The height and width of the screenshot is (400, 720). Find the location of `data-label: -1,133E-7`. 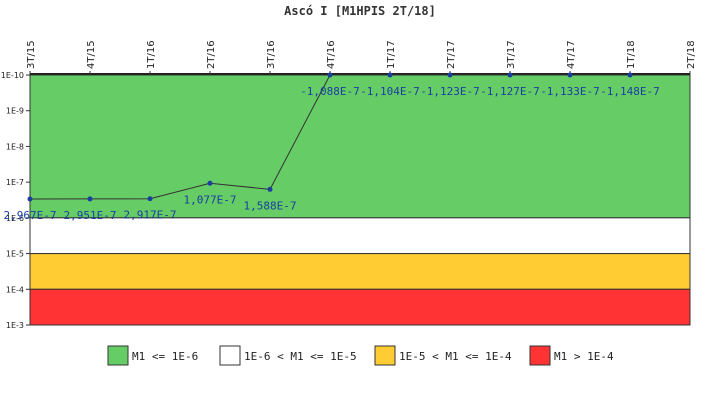

data-label: -1,133E-7 is located at coordinates (570, 91).